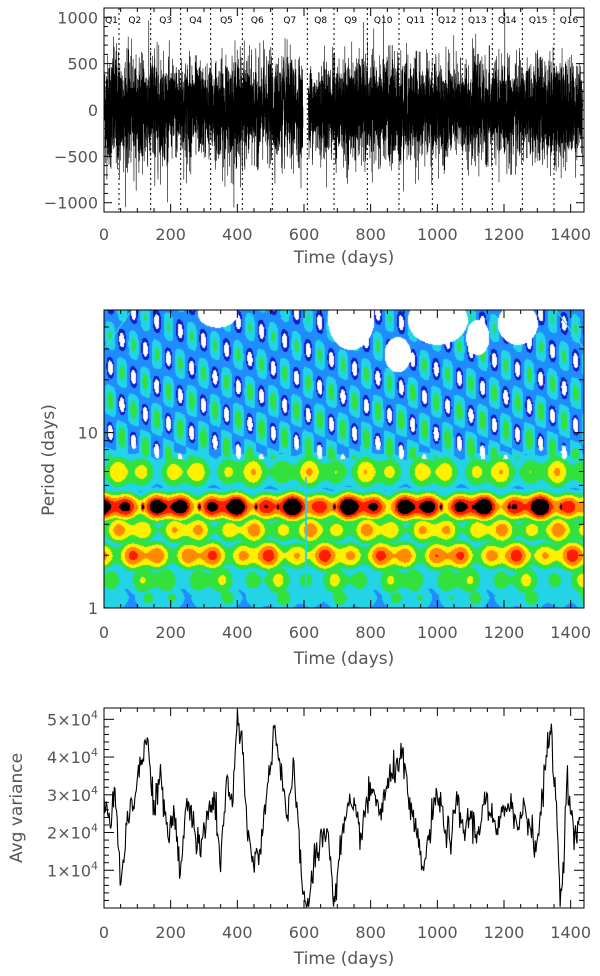 This screenshot has width=600, height=976. Describe the element at coordinates (344, 330) in the screenshot. I see `cone-of-influence` at that location.